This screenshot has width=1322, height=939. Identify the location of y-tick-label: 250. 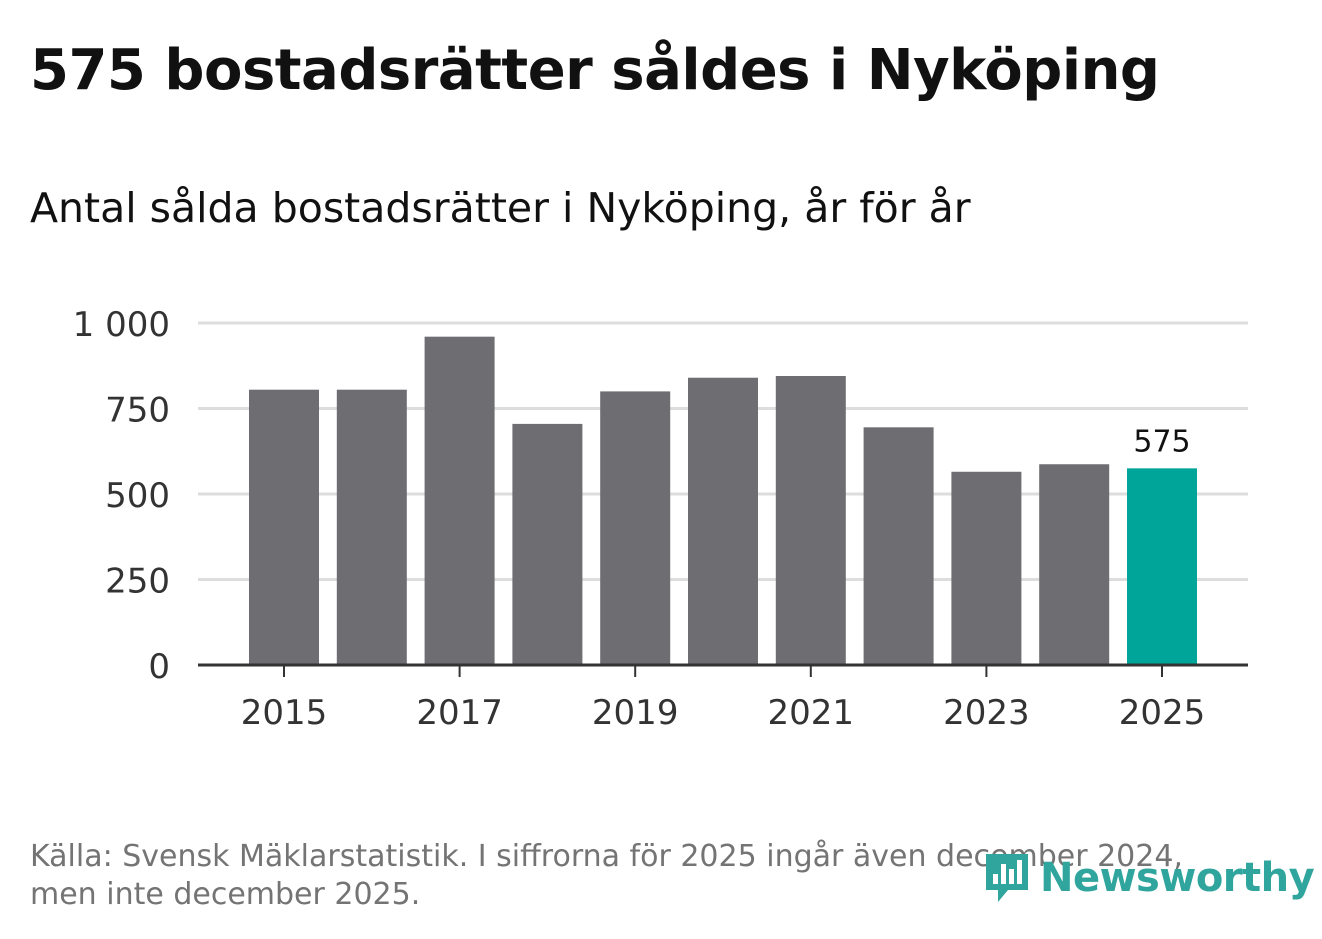
(137, 582).